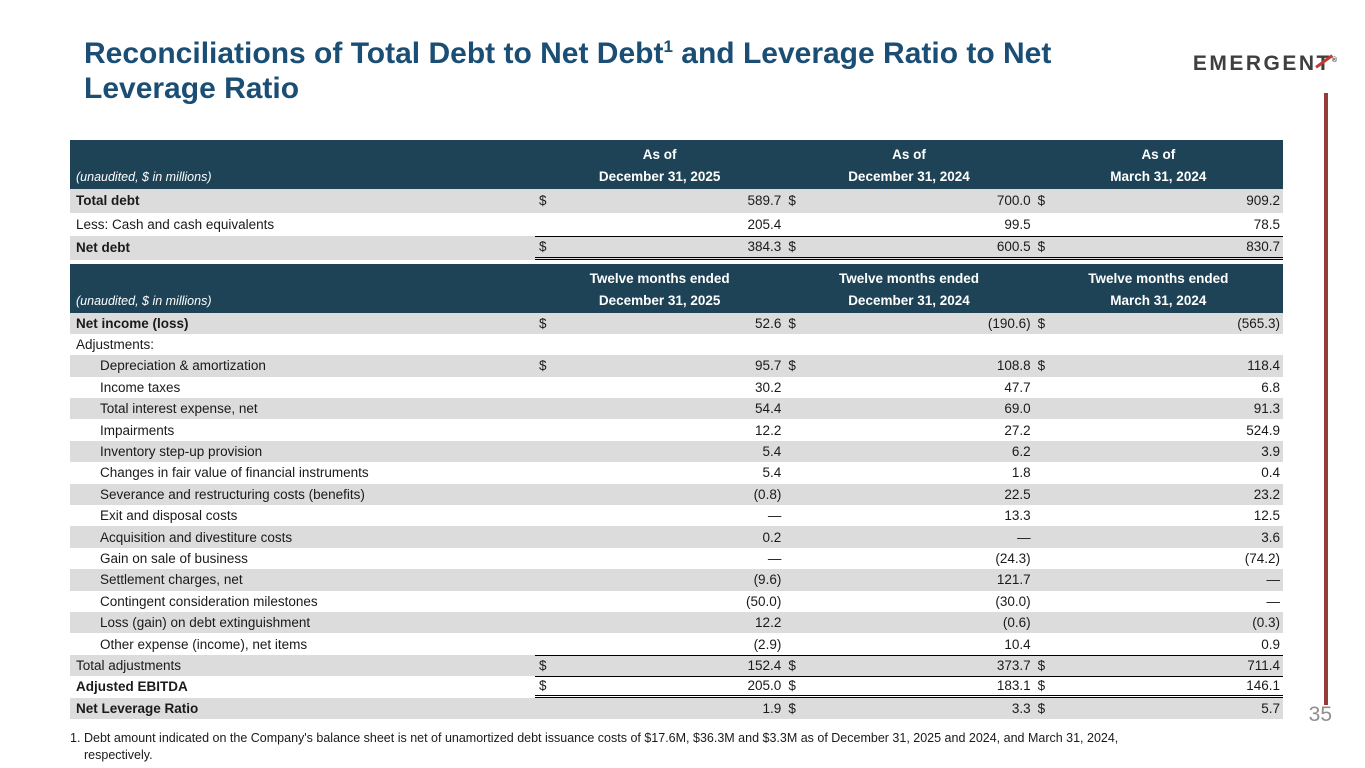  I want to click on row-total-debt: Total debt $589.7 $700.0 $909.2, so click(676, 201).